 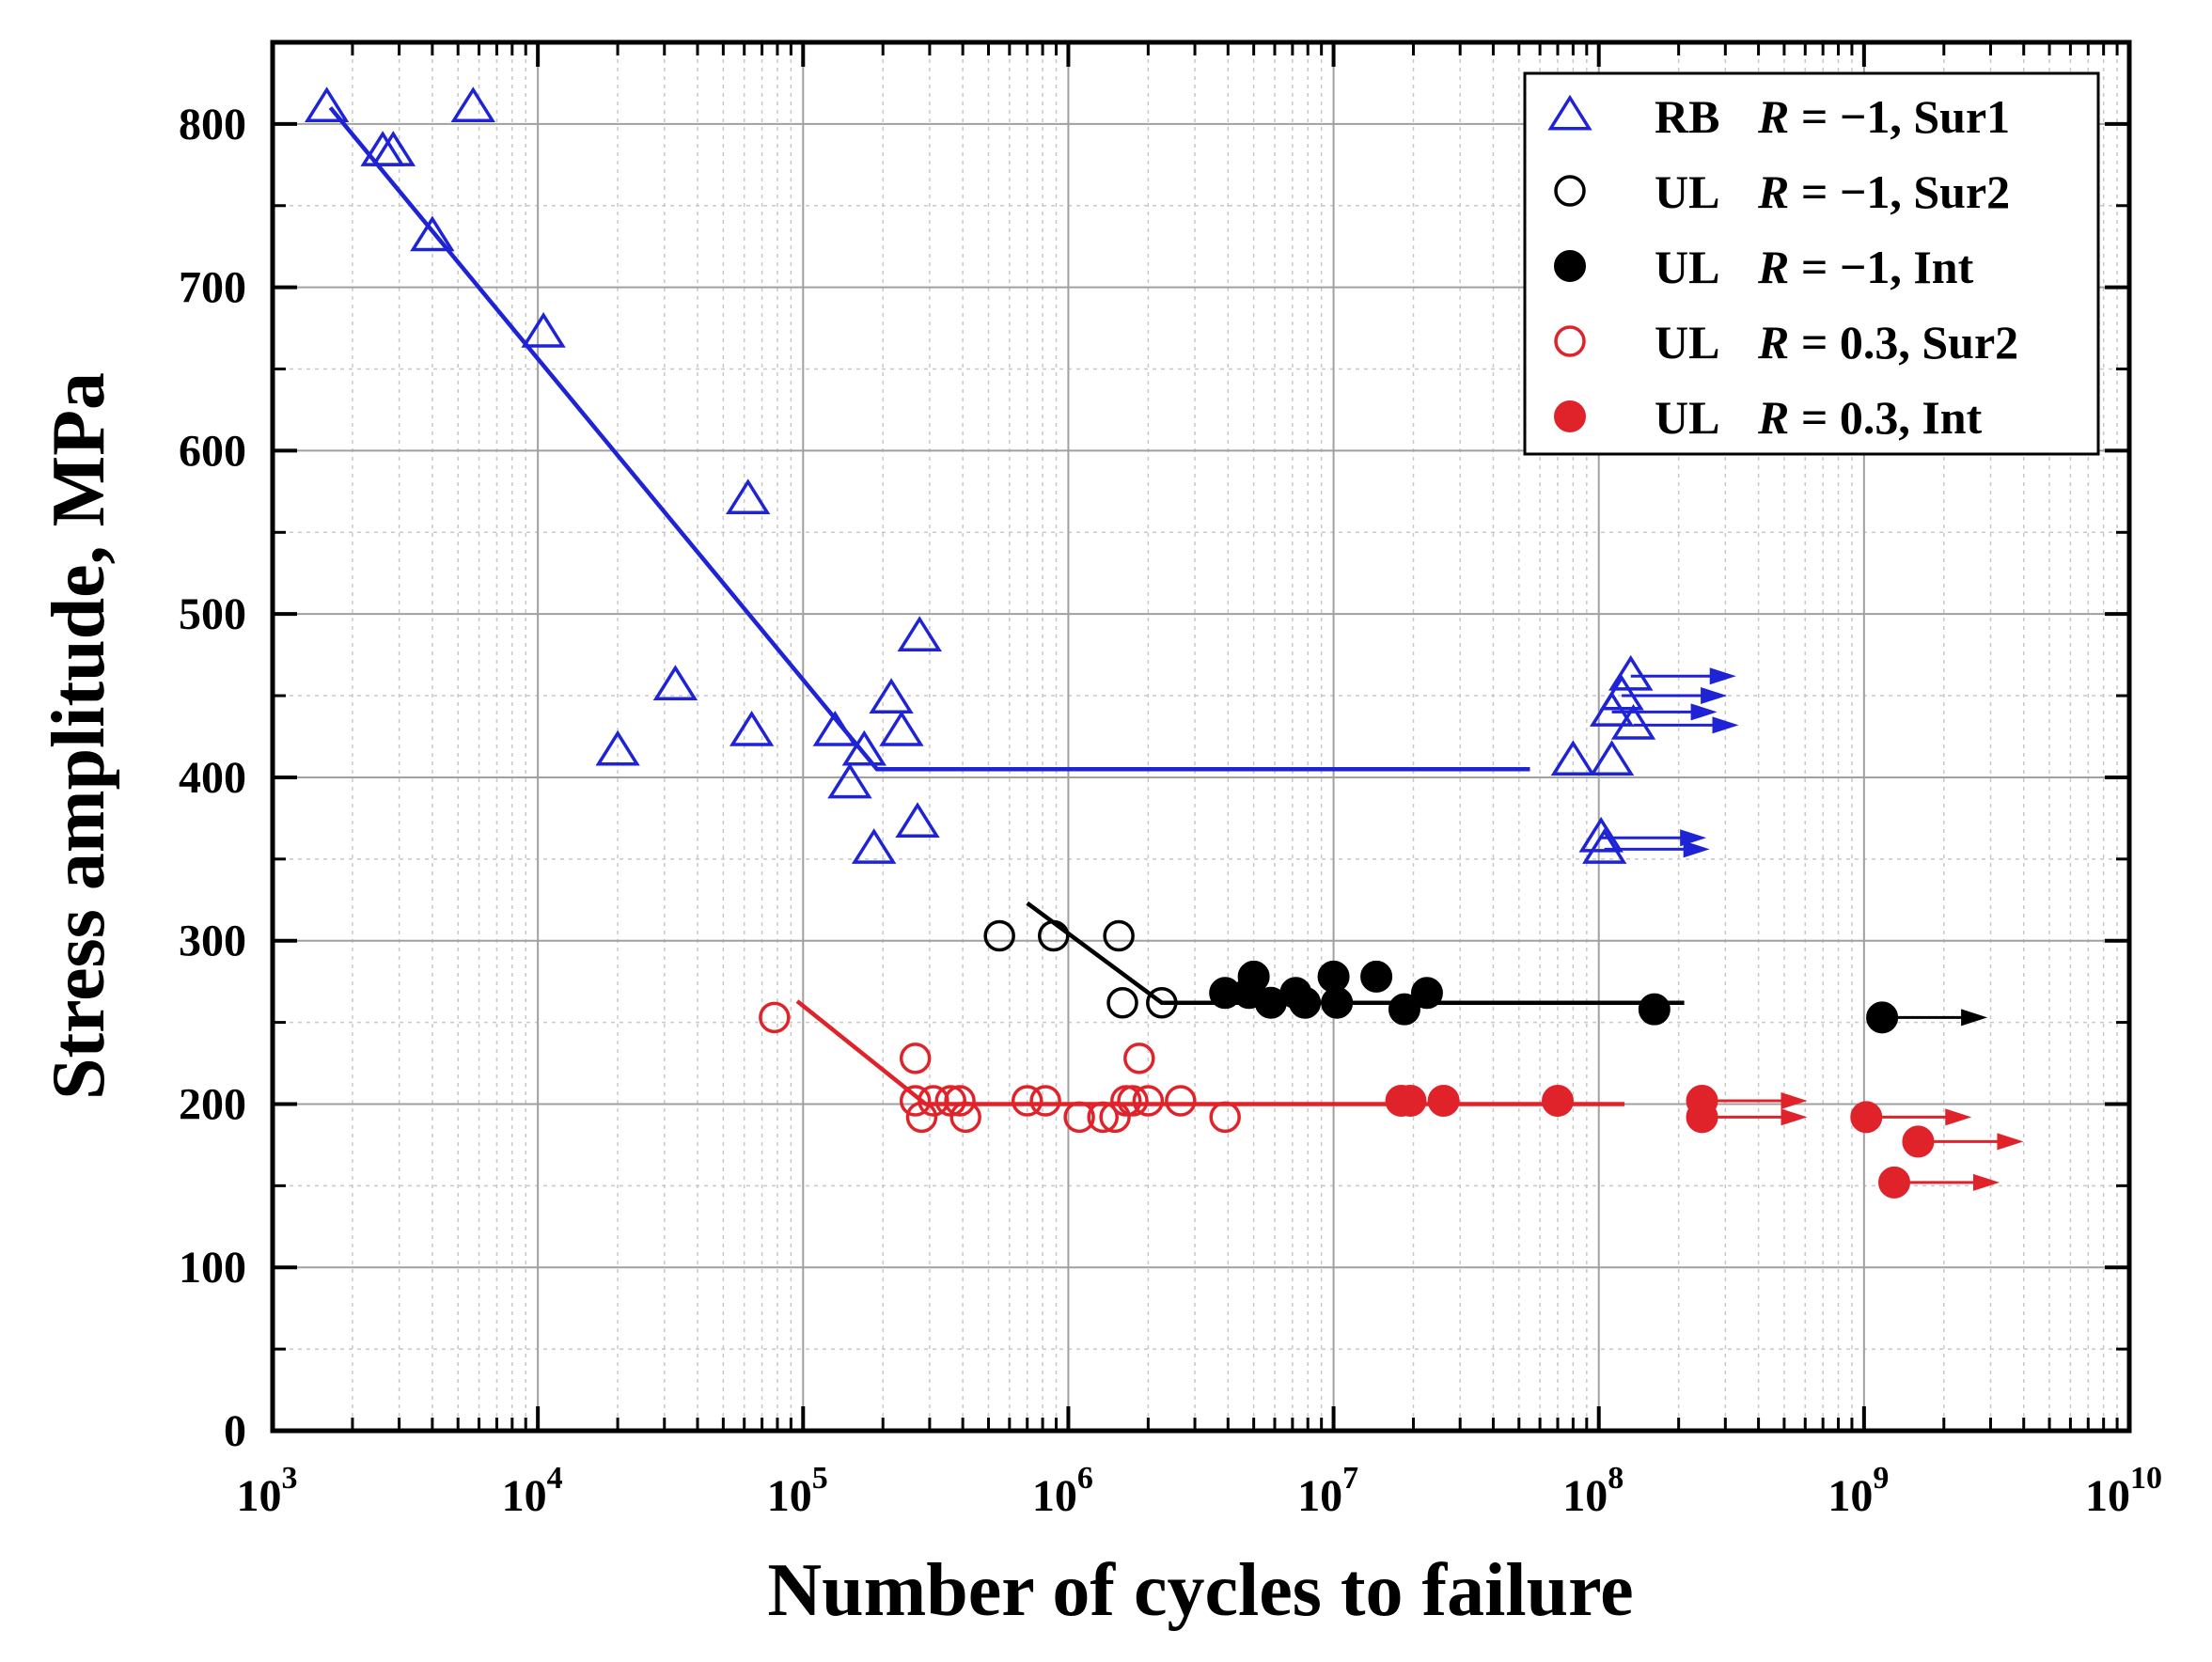 What do you see at coordinates (1865, 267) in the screenshot?
I see `legend-label-condition: R = −1, Int` at bounding box center [1865, 267].